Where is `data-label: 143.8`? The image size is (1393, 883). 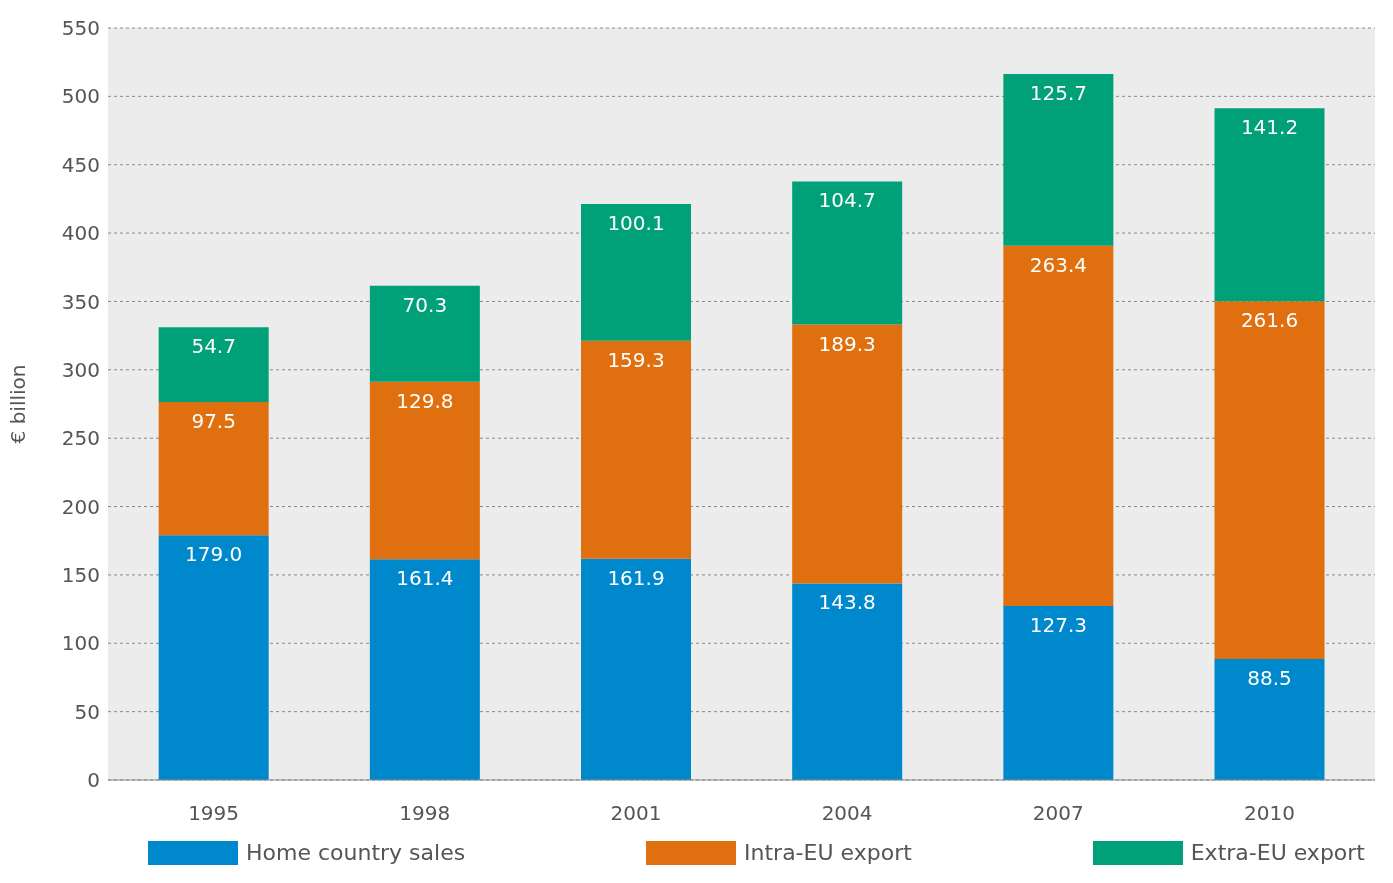
data-label: 143.8 is located at coordinates (847, 602).